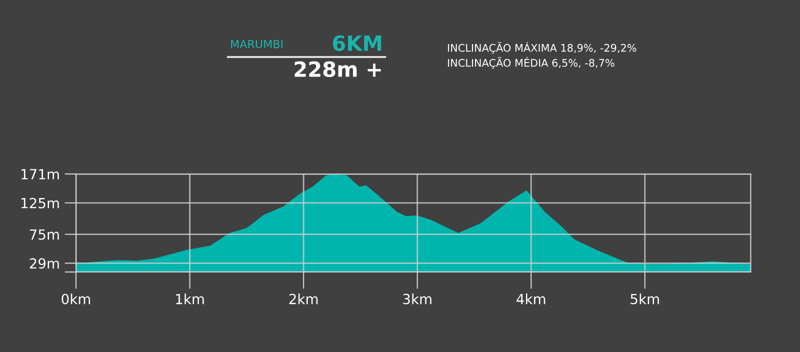 Image resolution: width=800 pixels, height=352 pixels. I want to click on y-tick-label: 75m, so click(44, 234).